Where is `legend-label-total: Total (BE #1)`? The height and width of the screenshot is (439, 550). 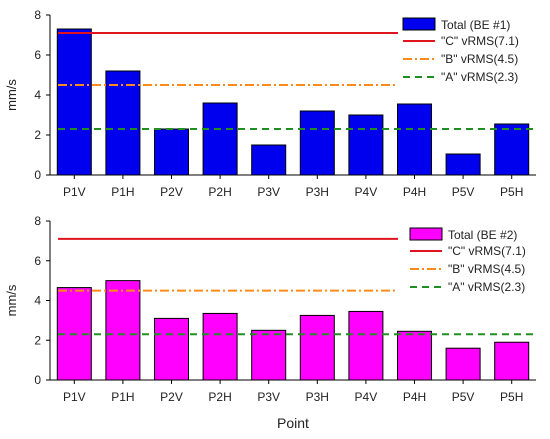
legend-label-total: Total (BE #1) is located at coordinates (475, 25).